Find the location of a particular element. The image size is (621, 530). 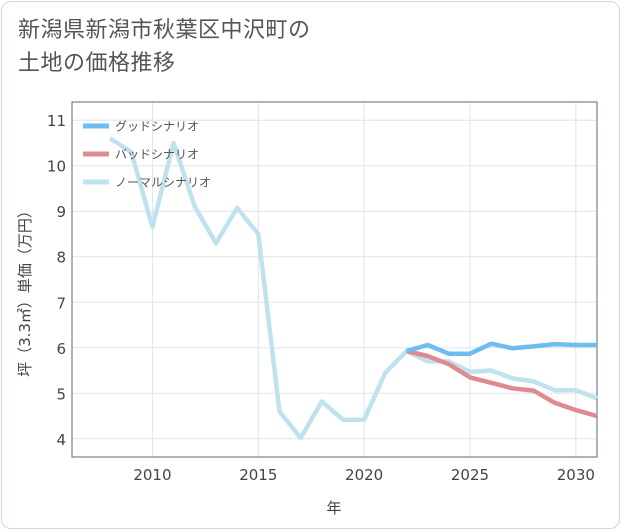

y-tick-label: 10 is located at coordinates (56, 167).